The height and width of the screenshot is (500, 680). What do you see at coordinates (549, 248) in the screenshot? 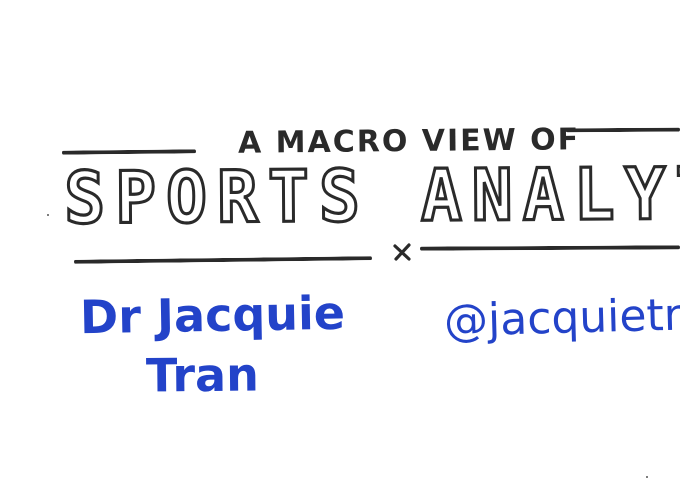
I see `bottom-right-rule` at bounding box center [549, 248].